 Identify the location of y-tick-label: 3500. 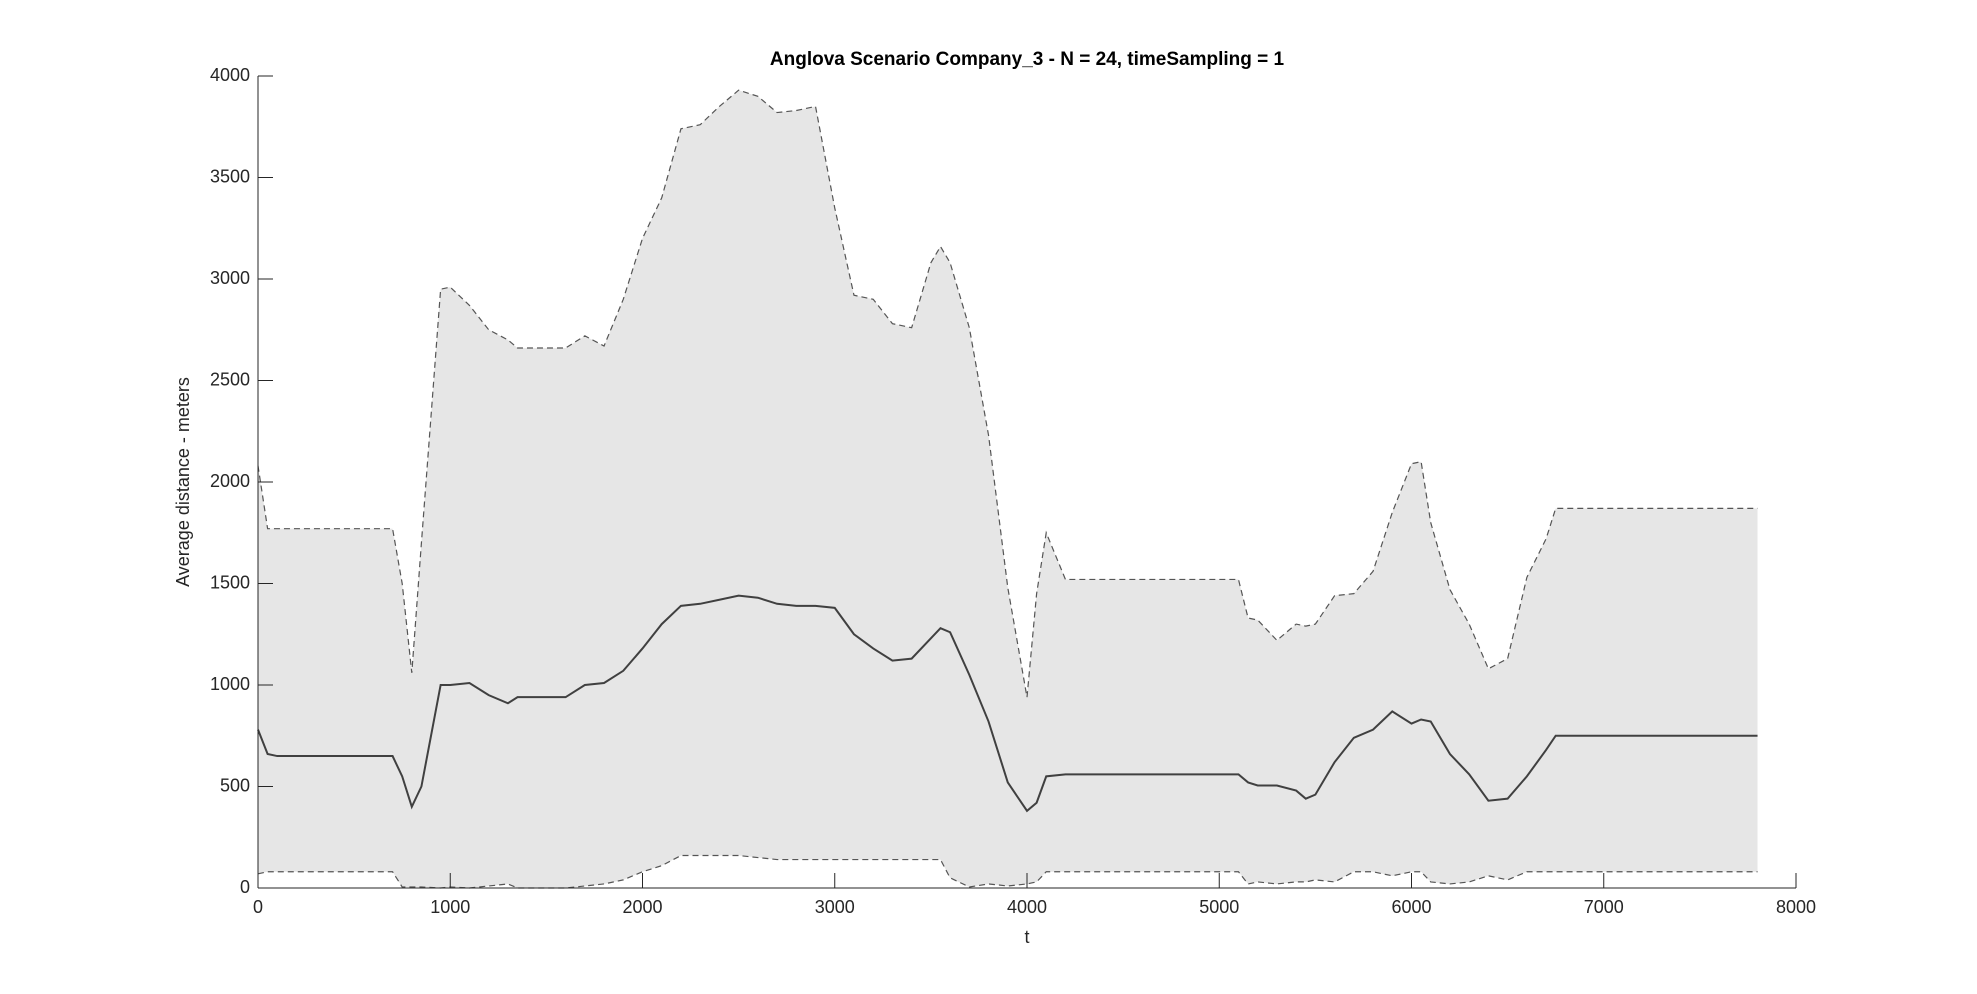
(230, 176).